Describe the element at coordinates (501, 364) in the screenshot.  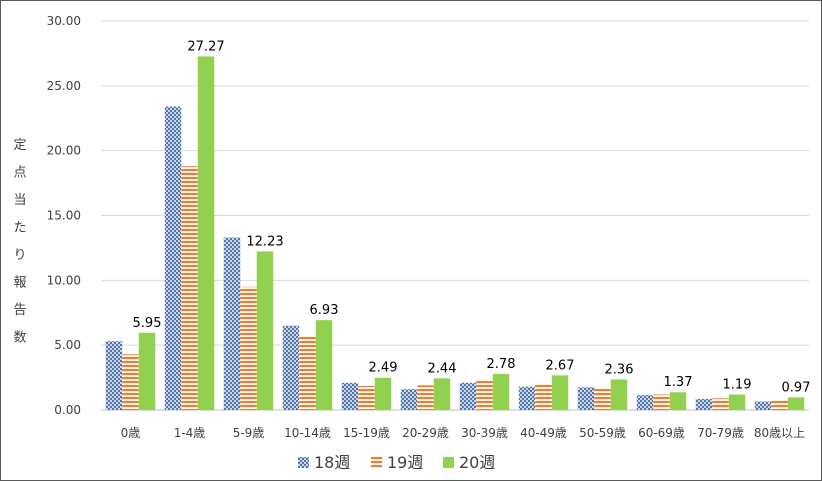
I see `data-label: 2.78` at that location.